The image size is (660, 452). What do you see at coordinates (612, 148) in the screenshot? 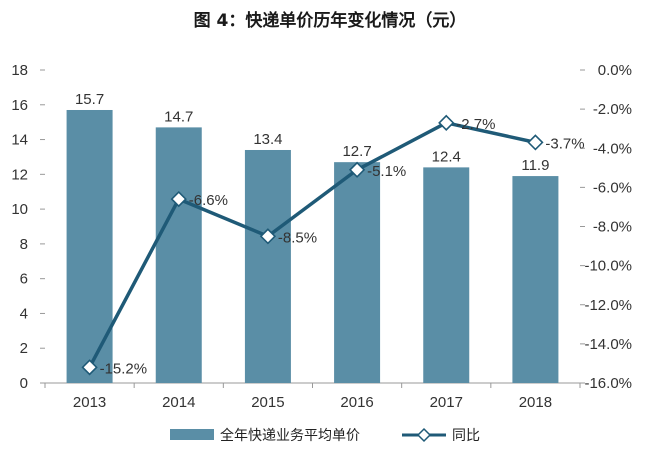
I see `y-right-tick-label: -4.0%` at bounding box center [612, 148].